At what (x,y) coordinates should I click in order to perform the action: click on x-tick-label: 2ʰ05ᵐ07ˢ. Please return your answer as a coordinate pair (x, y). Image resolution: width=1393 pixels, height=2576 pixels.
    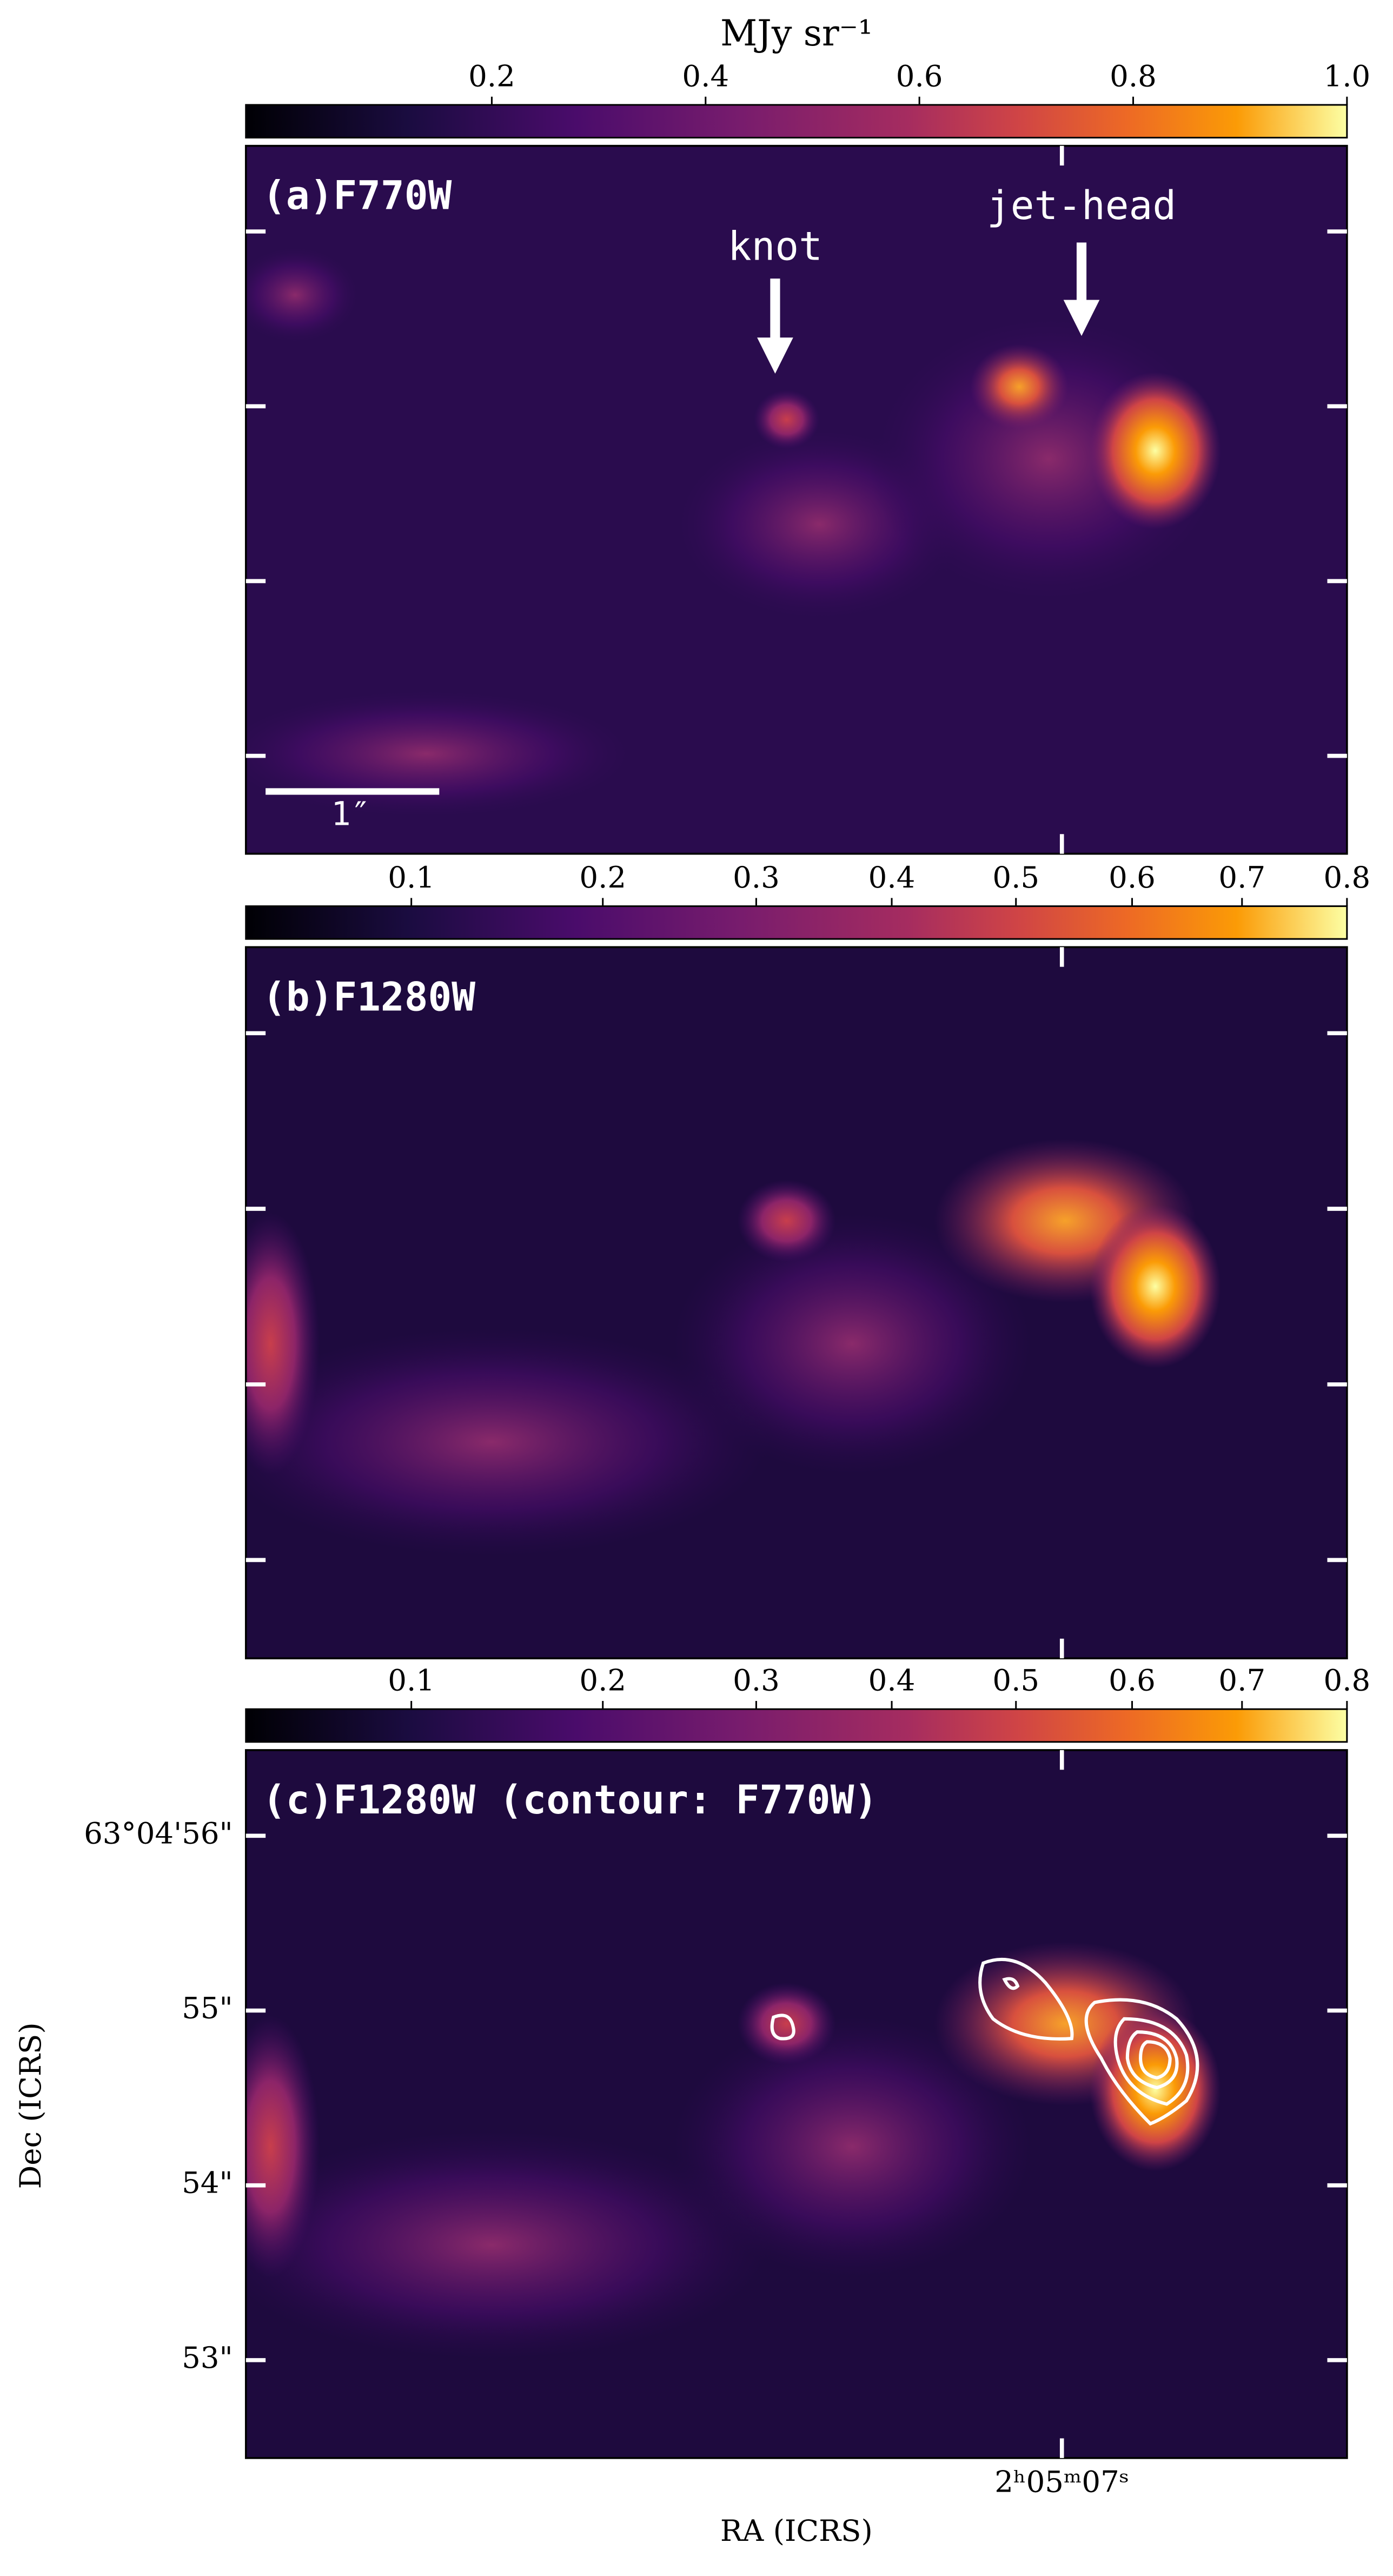
    Looking at the image, I should click on (1061, 2482).